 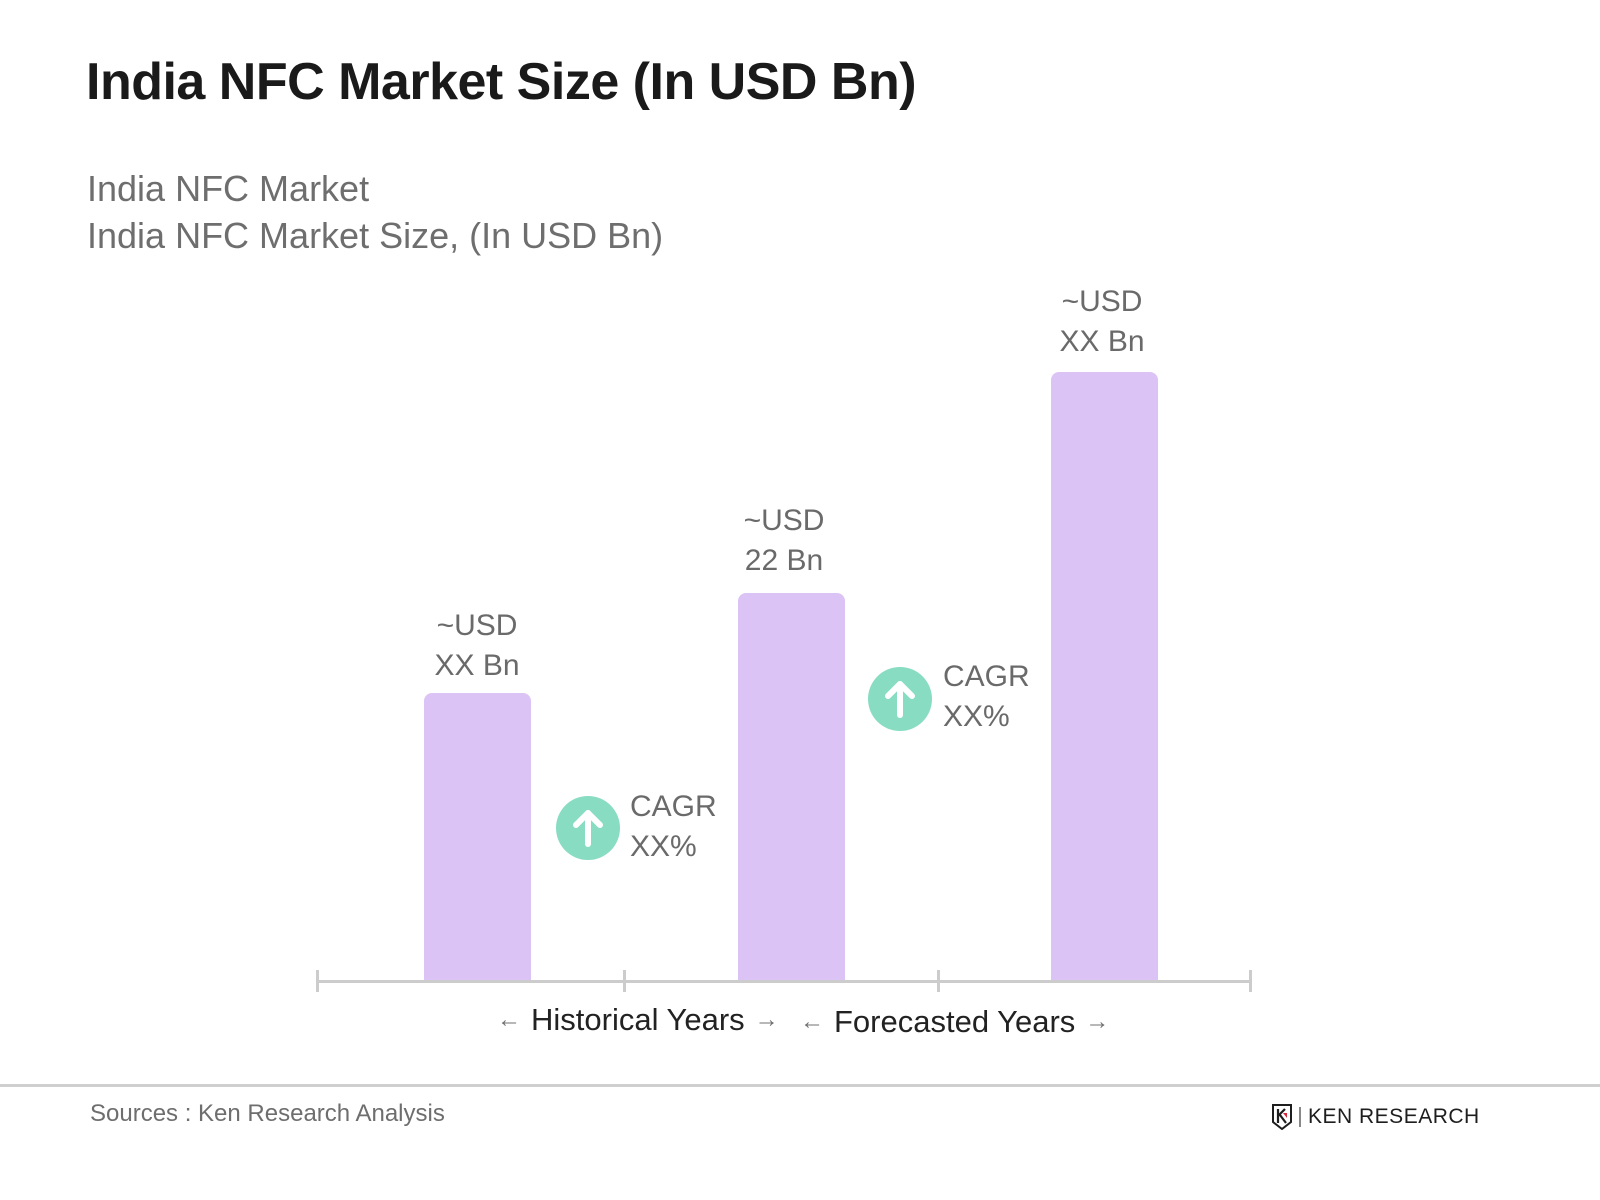 I want to click on historical-years-text: Historical Years, so click(x=638, y=1019).